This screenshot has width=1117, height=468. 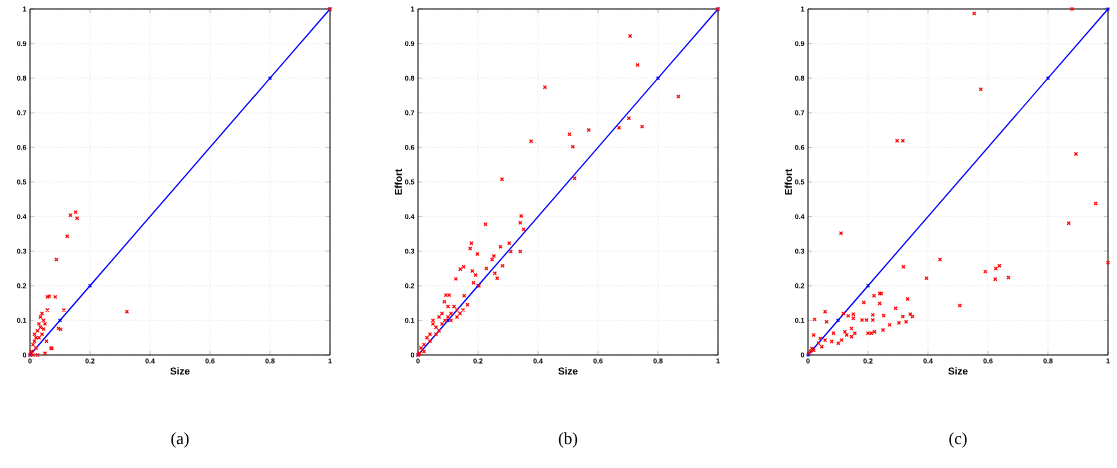 What do you see at coordinates (568, 440) in the screenshot?
I see `text: (b)` at bounding box center [568, 440].